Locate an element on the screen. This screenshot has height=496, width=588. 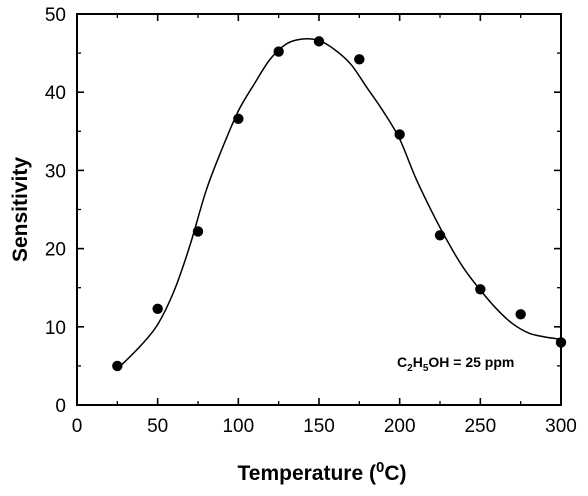
x-tick-label: 250 is located at coordinates (480, 426).